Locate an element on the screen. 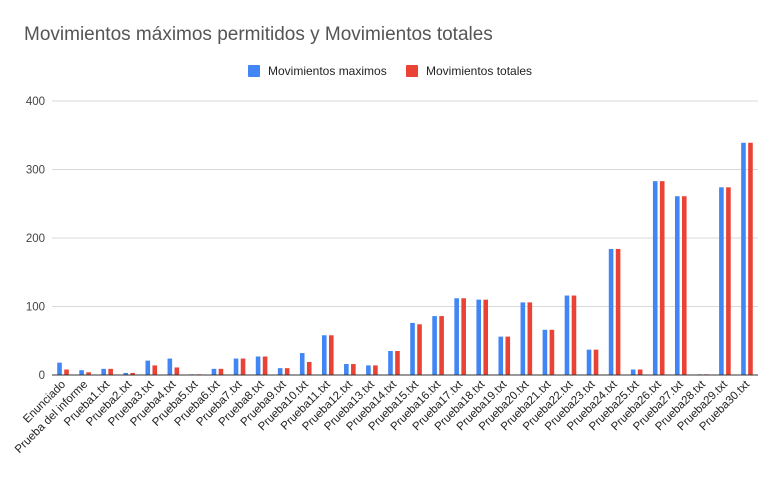 Image resolution: width=783 pixels, height=484 pixels. legend-swatch-maximos is located at coordinates (254, 71).